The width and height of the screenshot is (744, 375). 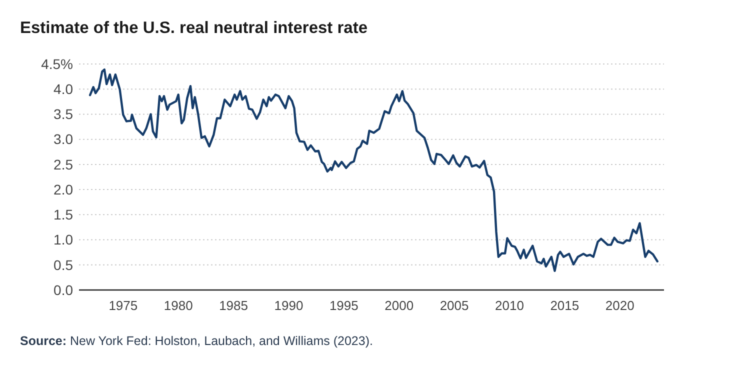 I want to click on chart-title: Estimate of the U.S. real neutral interest rate, so click(x=194, y=28).